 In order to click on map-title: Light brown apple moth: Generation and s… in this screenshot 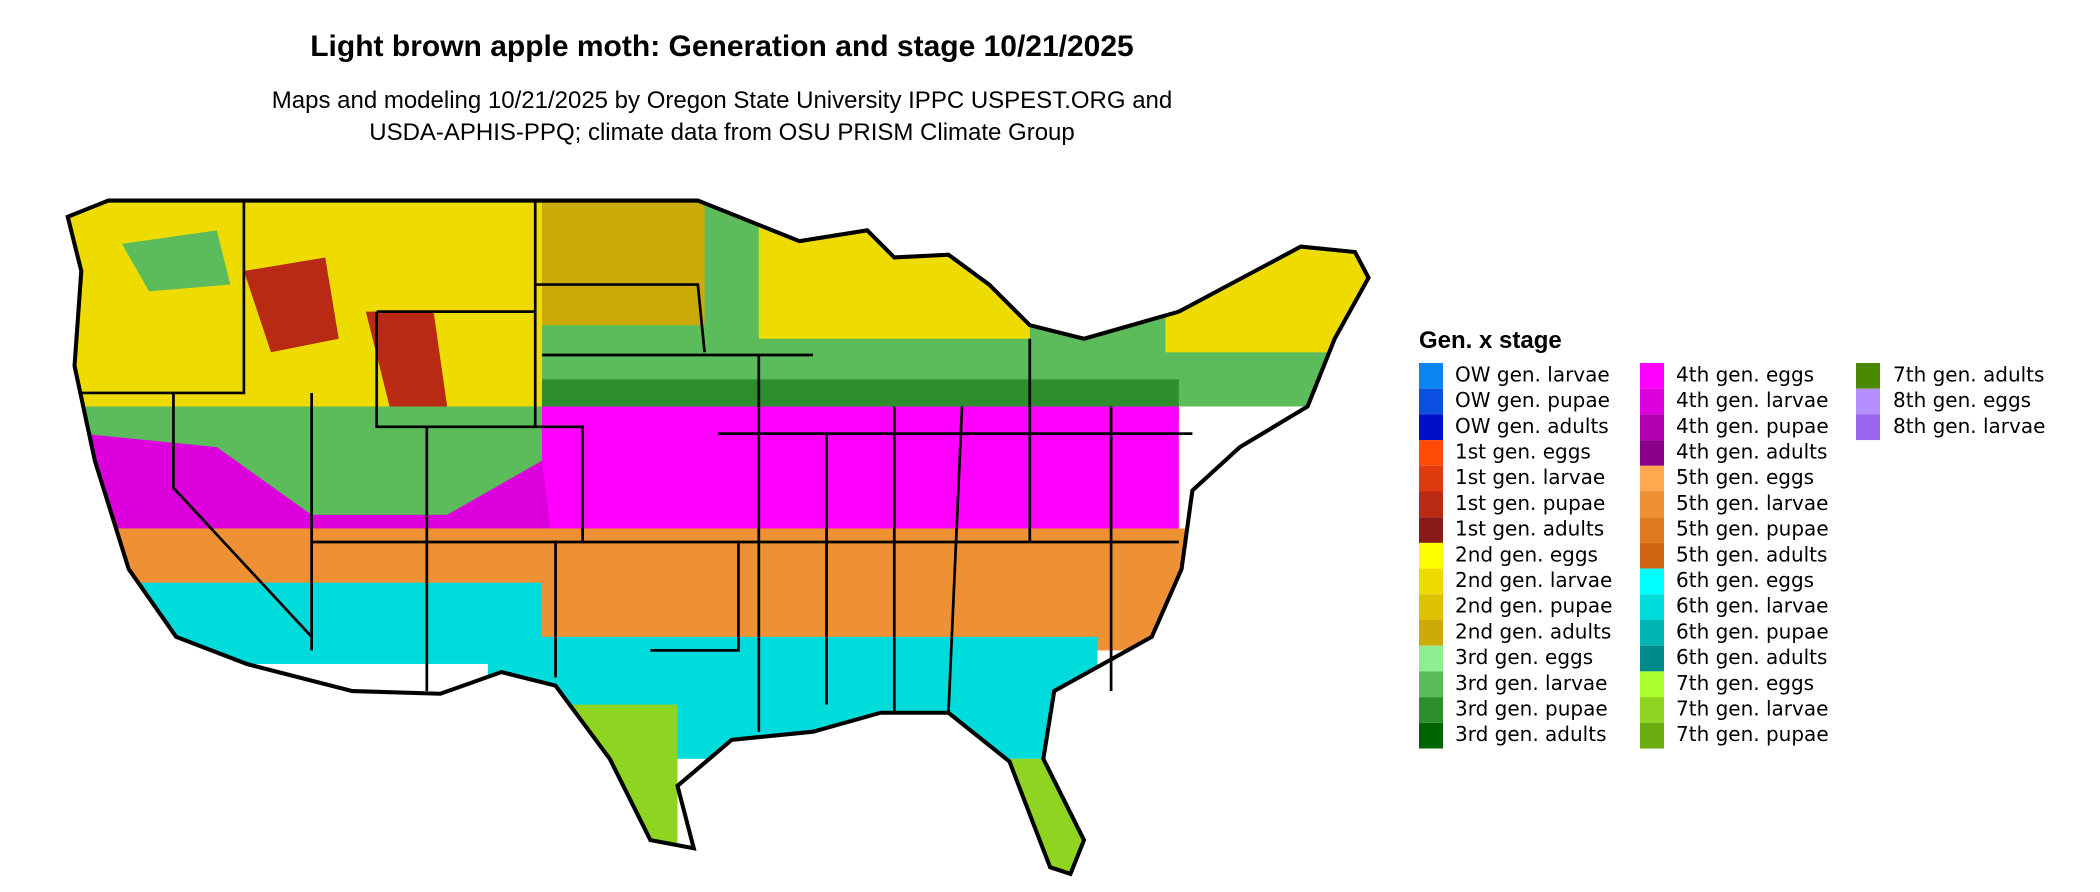, I will do `click(722, 46)`.